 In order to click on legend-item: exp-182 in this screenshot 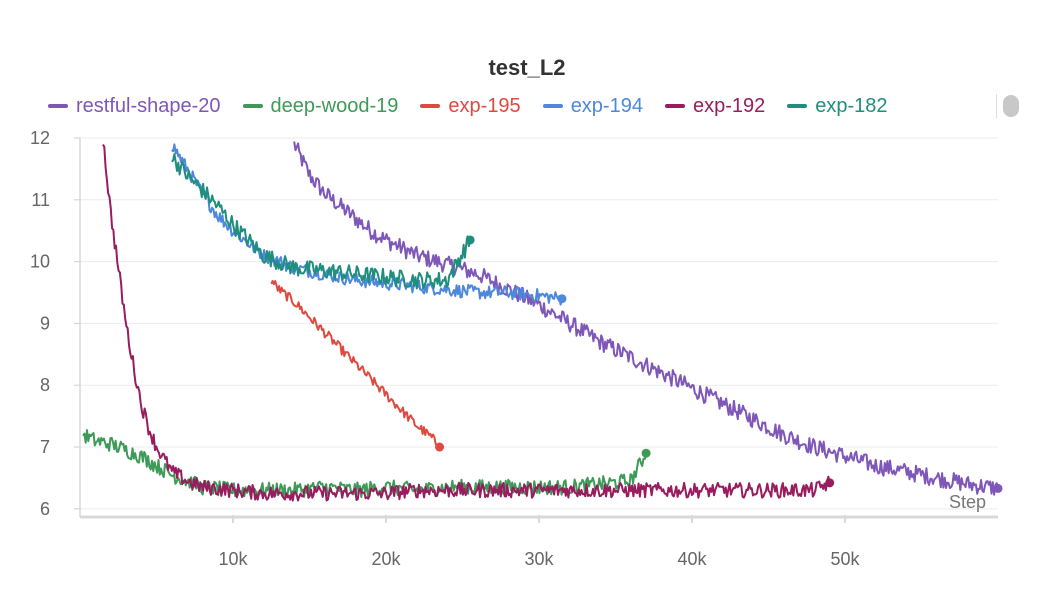, I will do `click(837, 106)`.